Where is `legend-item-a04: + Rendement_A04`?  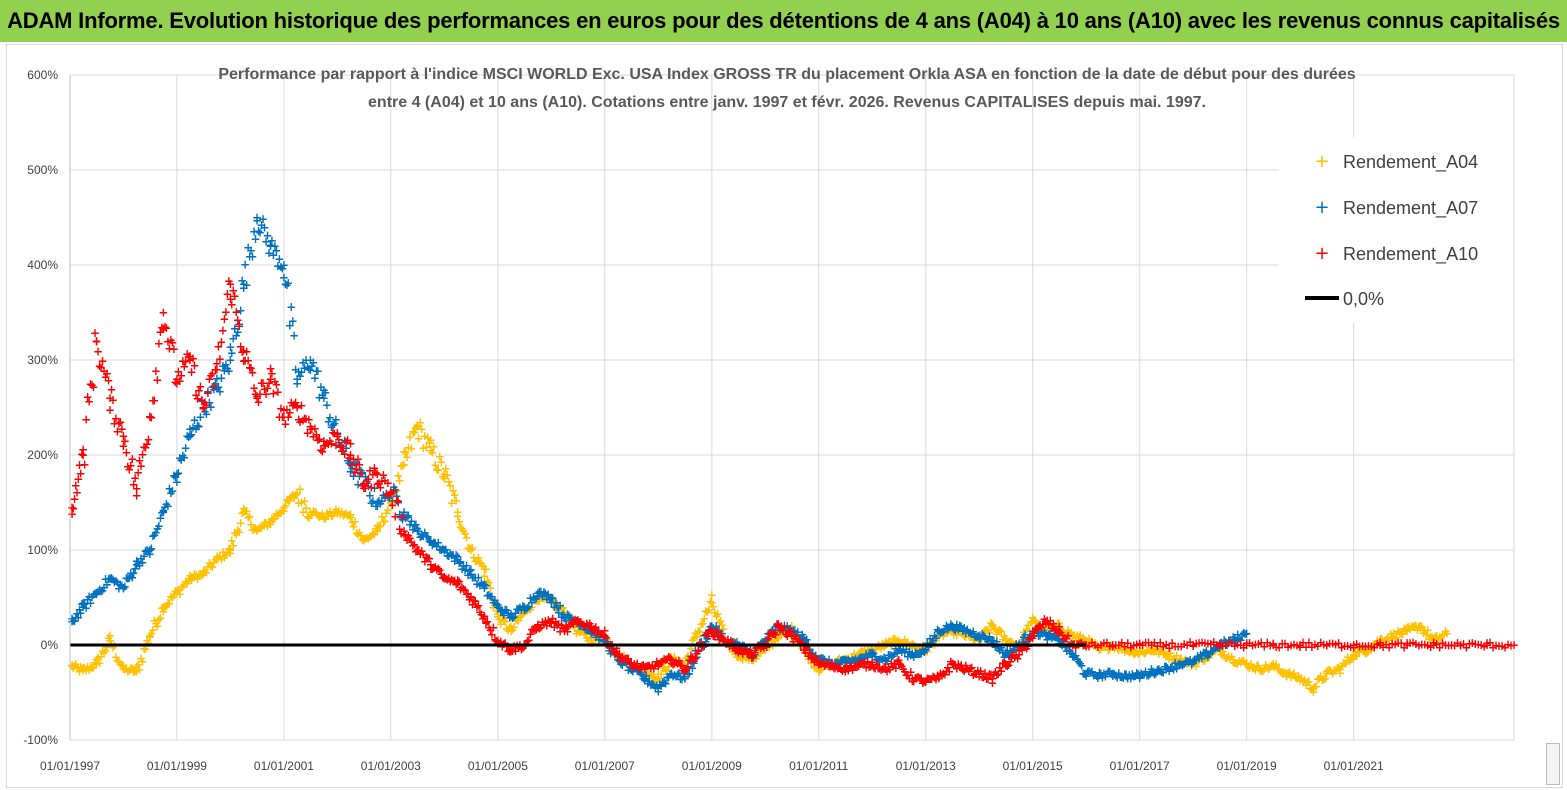
legend-item-a04: + Rendement_A04 is located at coordinates (1396, 162).